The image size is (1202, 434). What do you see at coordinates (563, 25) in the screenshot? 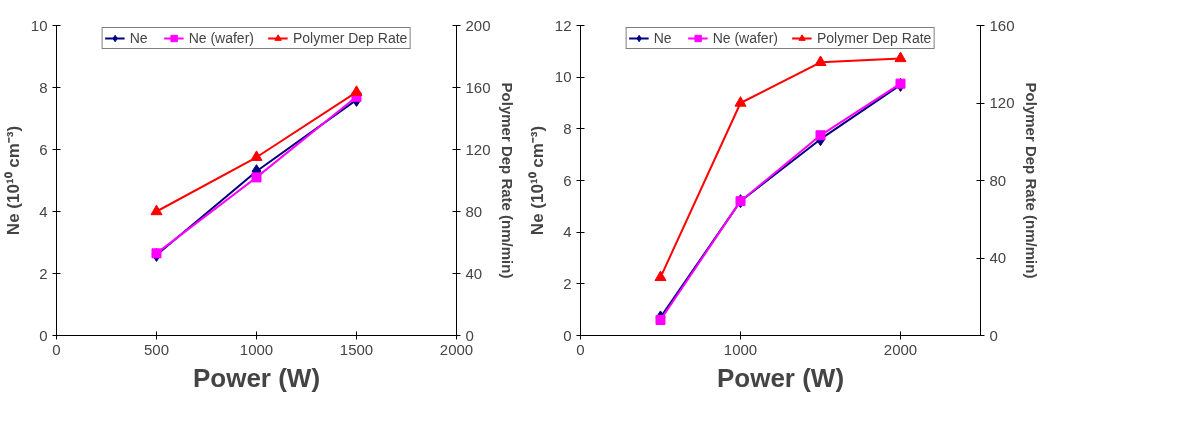
I see `y-tick-label: 12` at bounding box center [563, 25].